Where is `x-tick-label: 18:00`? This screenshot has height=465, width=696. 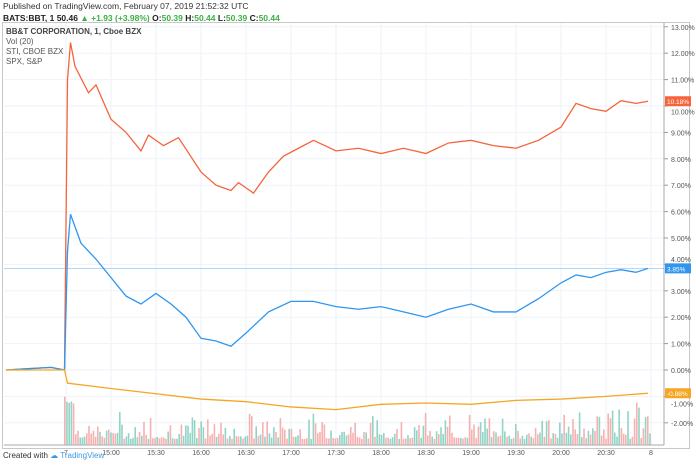
x-tick-label: 18:00 is located at coordinates (381, 453).